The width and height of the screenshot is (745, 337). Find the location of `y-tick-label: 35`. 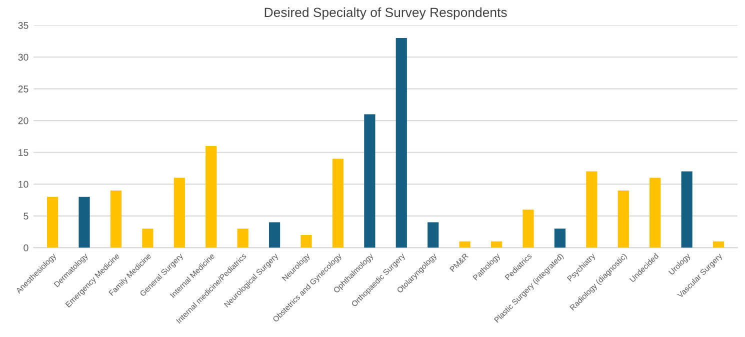

y-tick-label: 35 is located at coordinates (23, 25).